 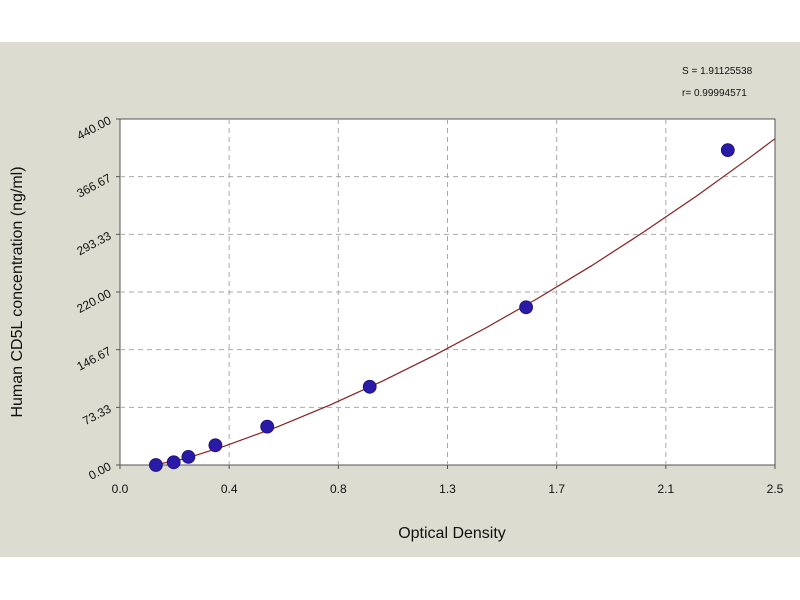 What do you see at coordinates (556, 489) in the screenshot?
I see `x-tick-label: 1.7` at bounding box center [556, 489].